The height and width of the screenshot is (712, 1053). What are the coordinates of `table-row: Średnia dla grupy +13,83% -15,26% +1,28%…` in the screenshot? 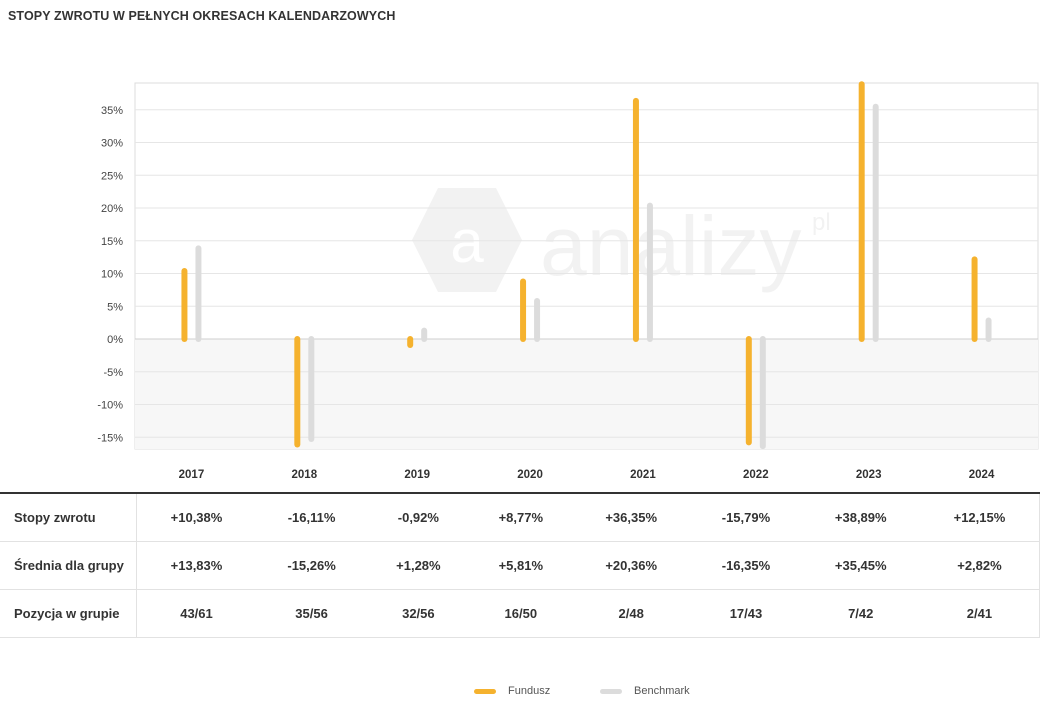 It's located at (520, 565).